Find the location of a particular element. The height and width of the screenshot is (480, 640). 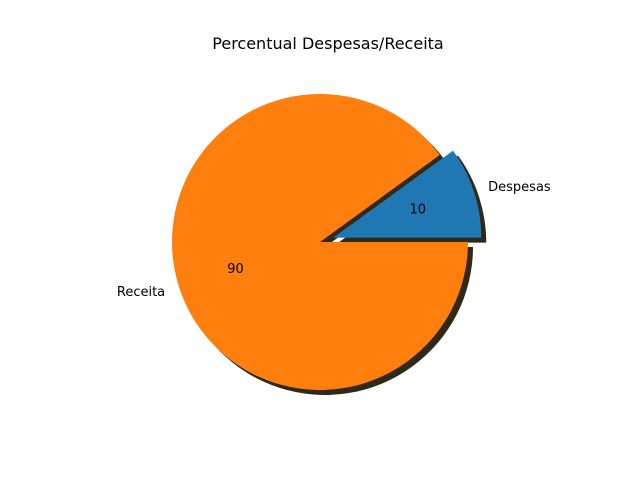

chart-title: Percentual Despesas/Receita is located at coordinates (327, 43).